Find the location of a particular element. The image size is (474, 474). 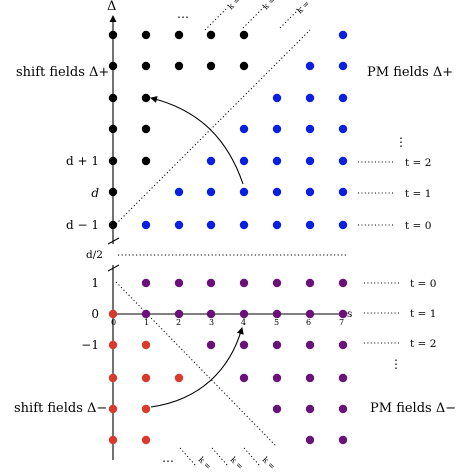

x-tick-label: 3 is located at coordinates (211, 322).